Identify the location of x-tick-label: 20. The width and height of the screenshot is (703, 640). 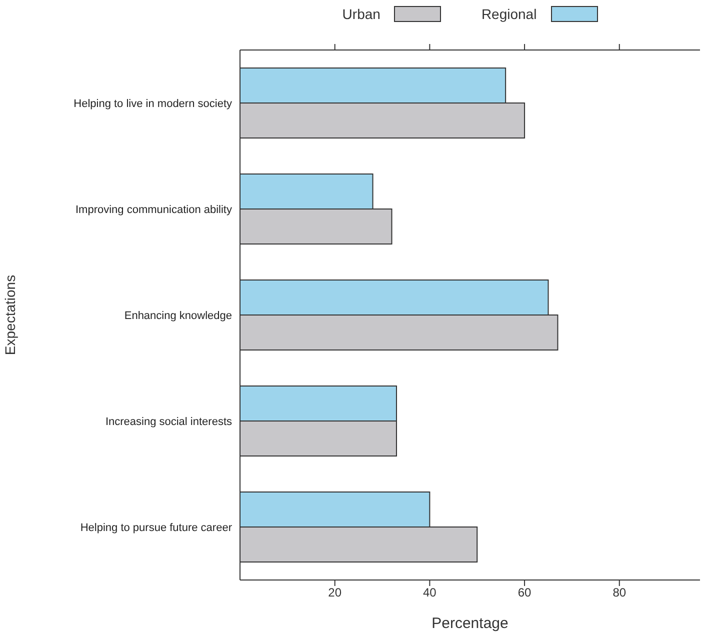
(335, 593).